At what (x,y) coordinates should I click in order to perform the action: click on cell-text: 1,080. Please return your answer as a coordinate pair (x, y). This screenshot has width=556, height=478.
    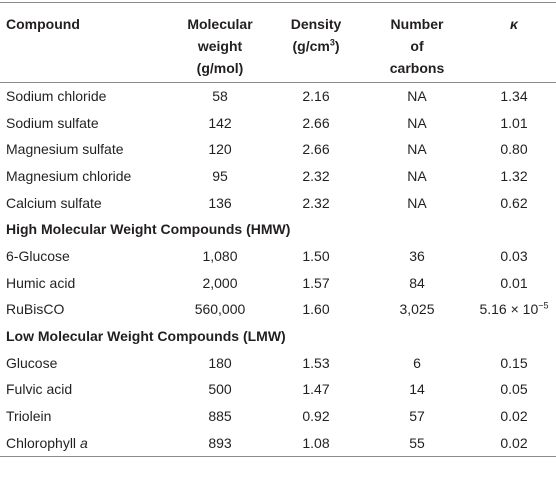
    Looking at the image, I should click on (220, 255).